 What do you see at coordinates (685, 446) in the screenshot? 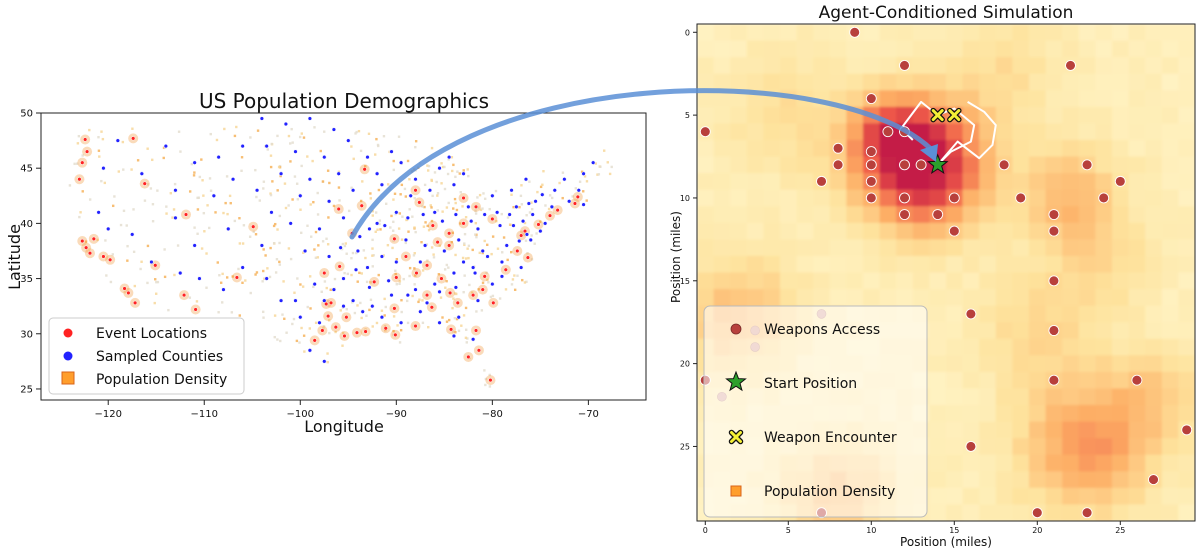
I see `right-y-tick-label: 25` at bounding box center [685, 446].